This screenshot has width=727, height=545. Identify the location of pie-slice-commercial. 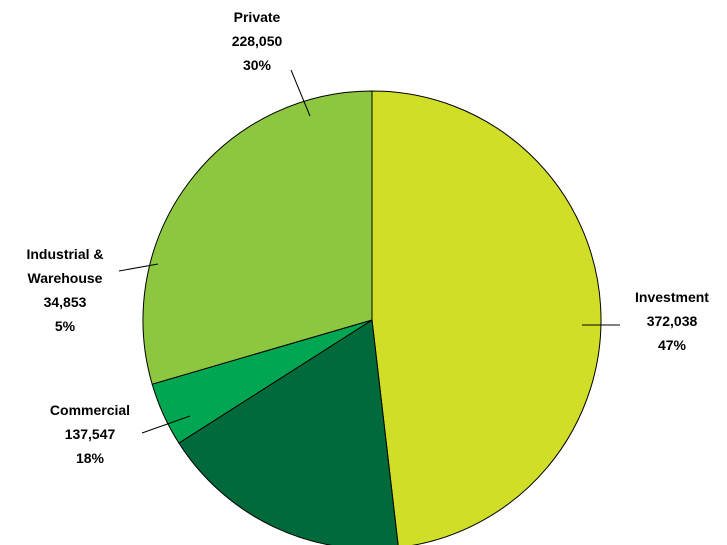
(288, 432).